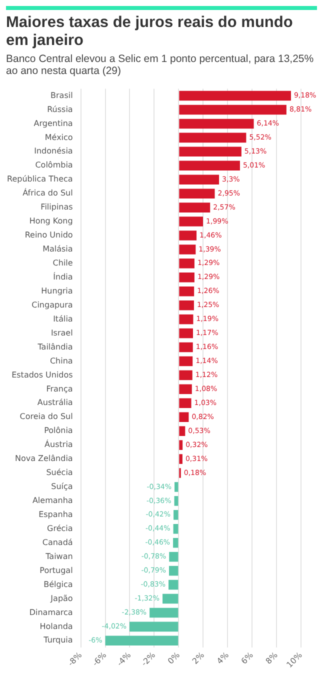 Image resolution: width=323 pixels, height=689 pixels. What do you see at coordinates (56, 626) in the screenshot?
I see `y-tick-label: Holanda` at bounding box center [56, 626].